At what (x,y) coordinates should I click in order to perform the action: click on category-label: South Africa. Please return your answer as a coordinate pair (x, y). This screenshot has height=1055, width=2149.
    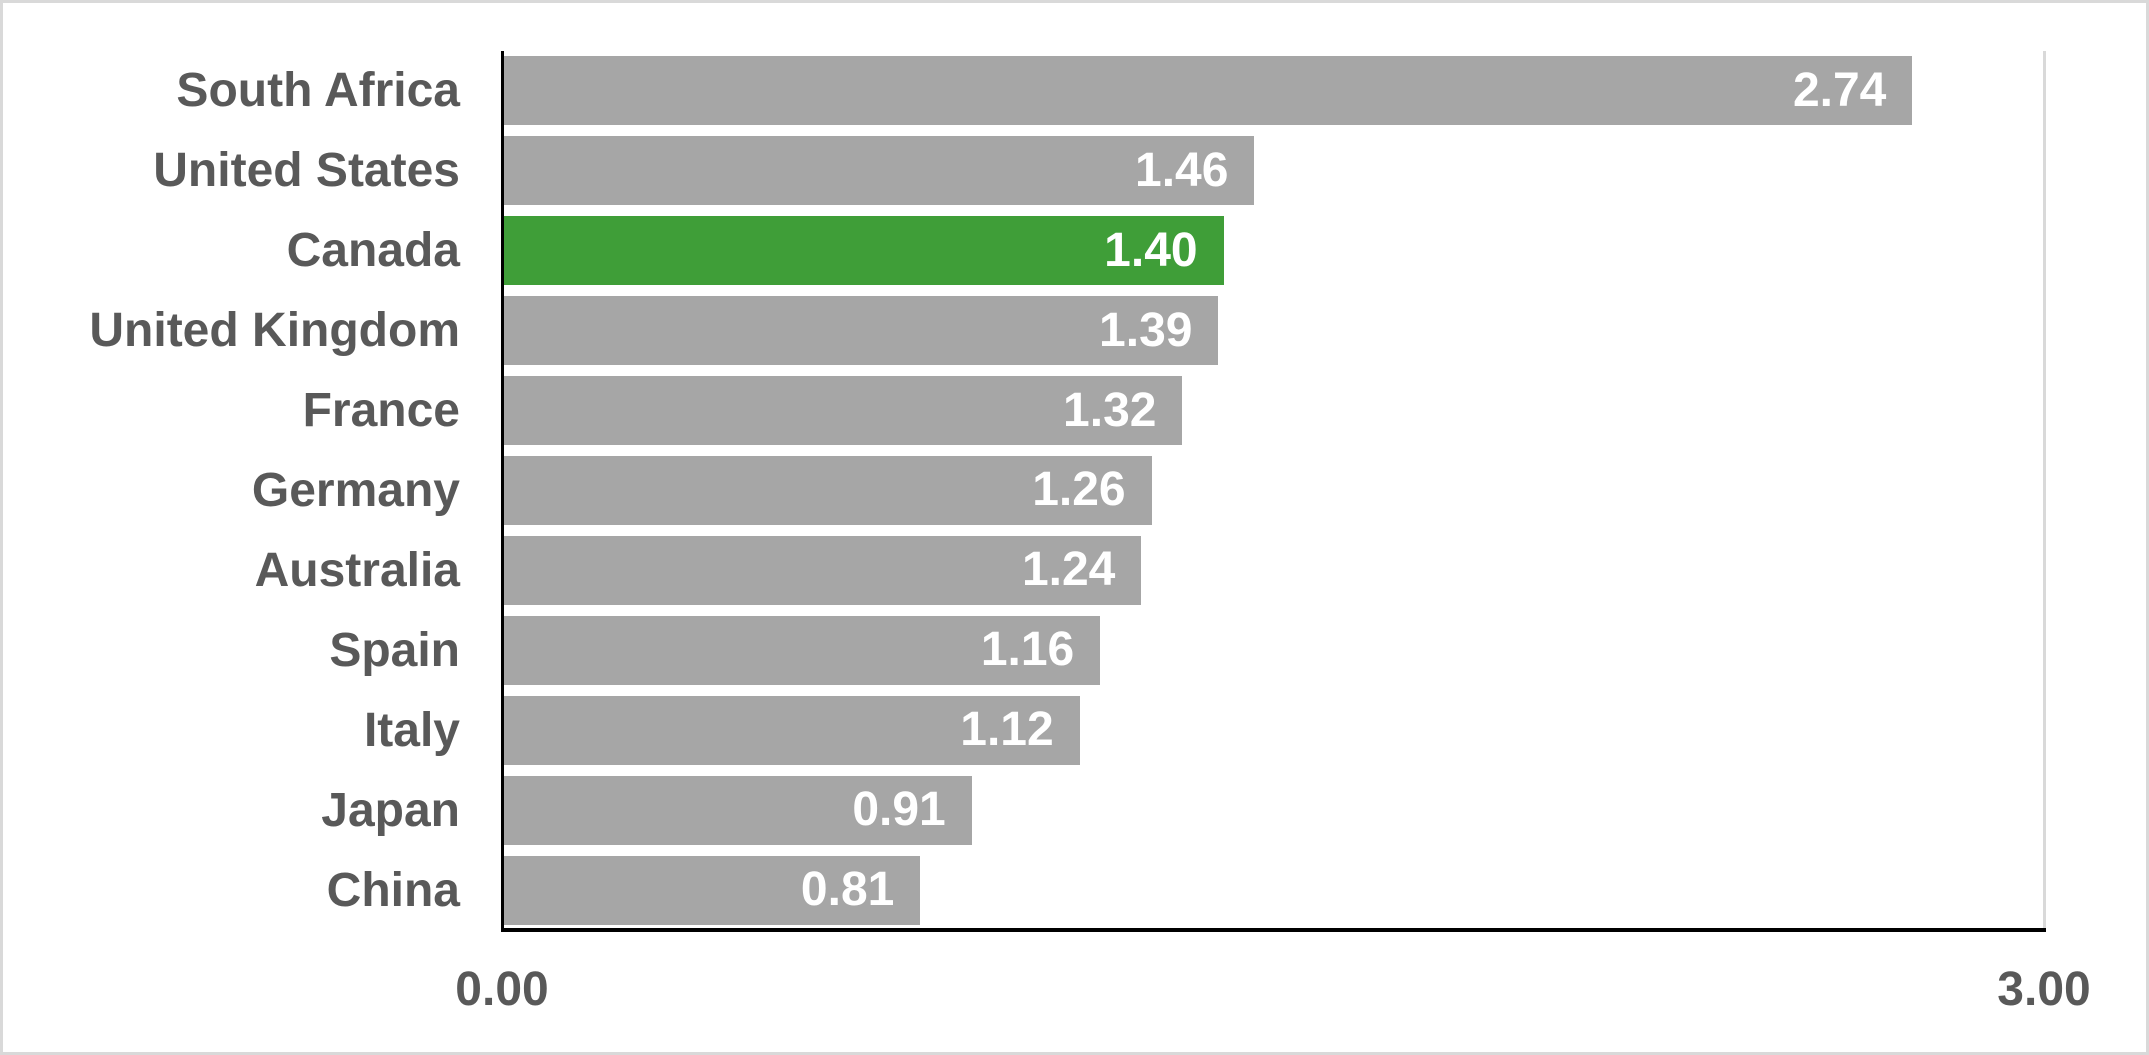
    Looking at the image, I should click on (318, 91).